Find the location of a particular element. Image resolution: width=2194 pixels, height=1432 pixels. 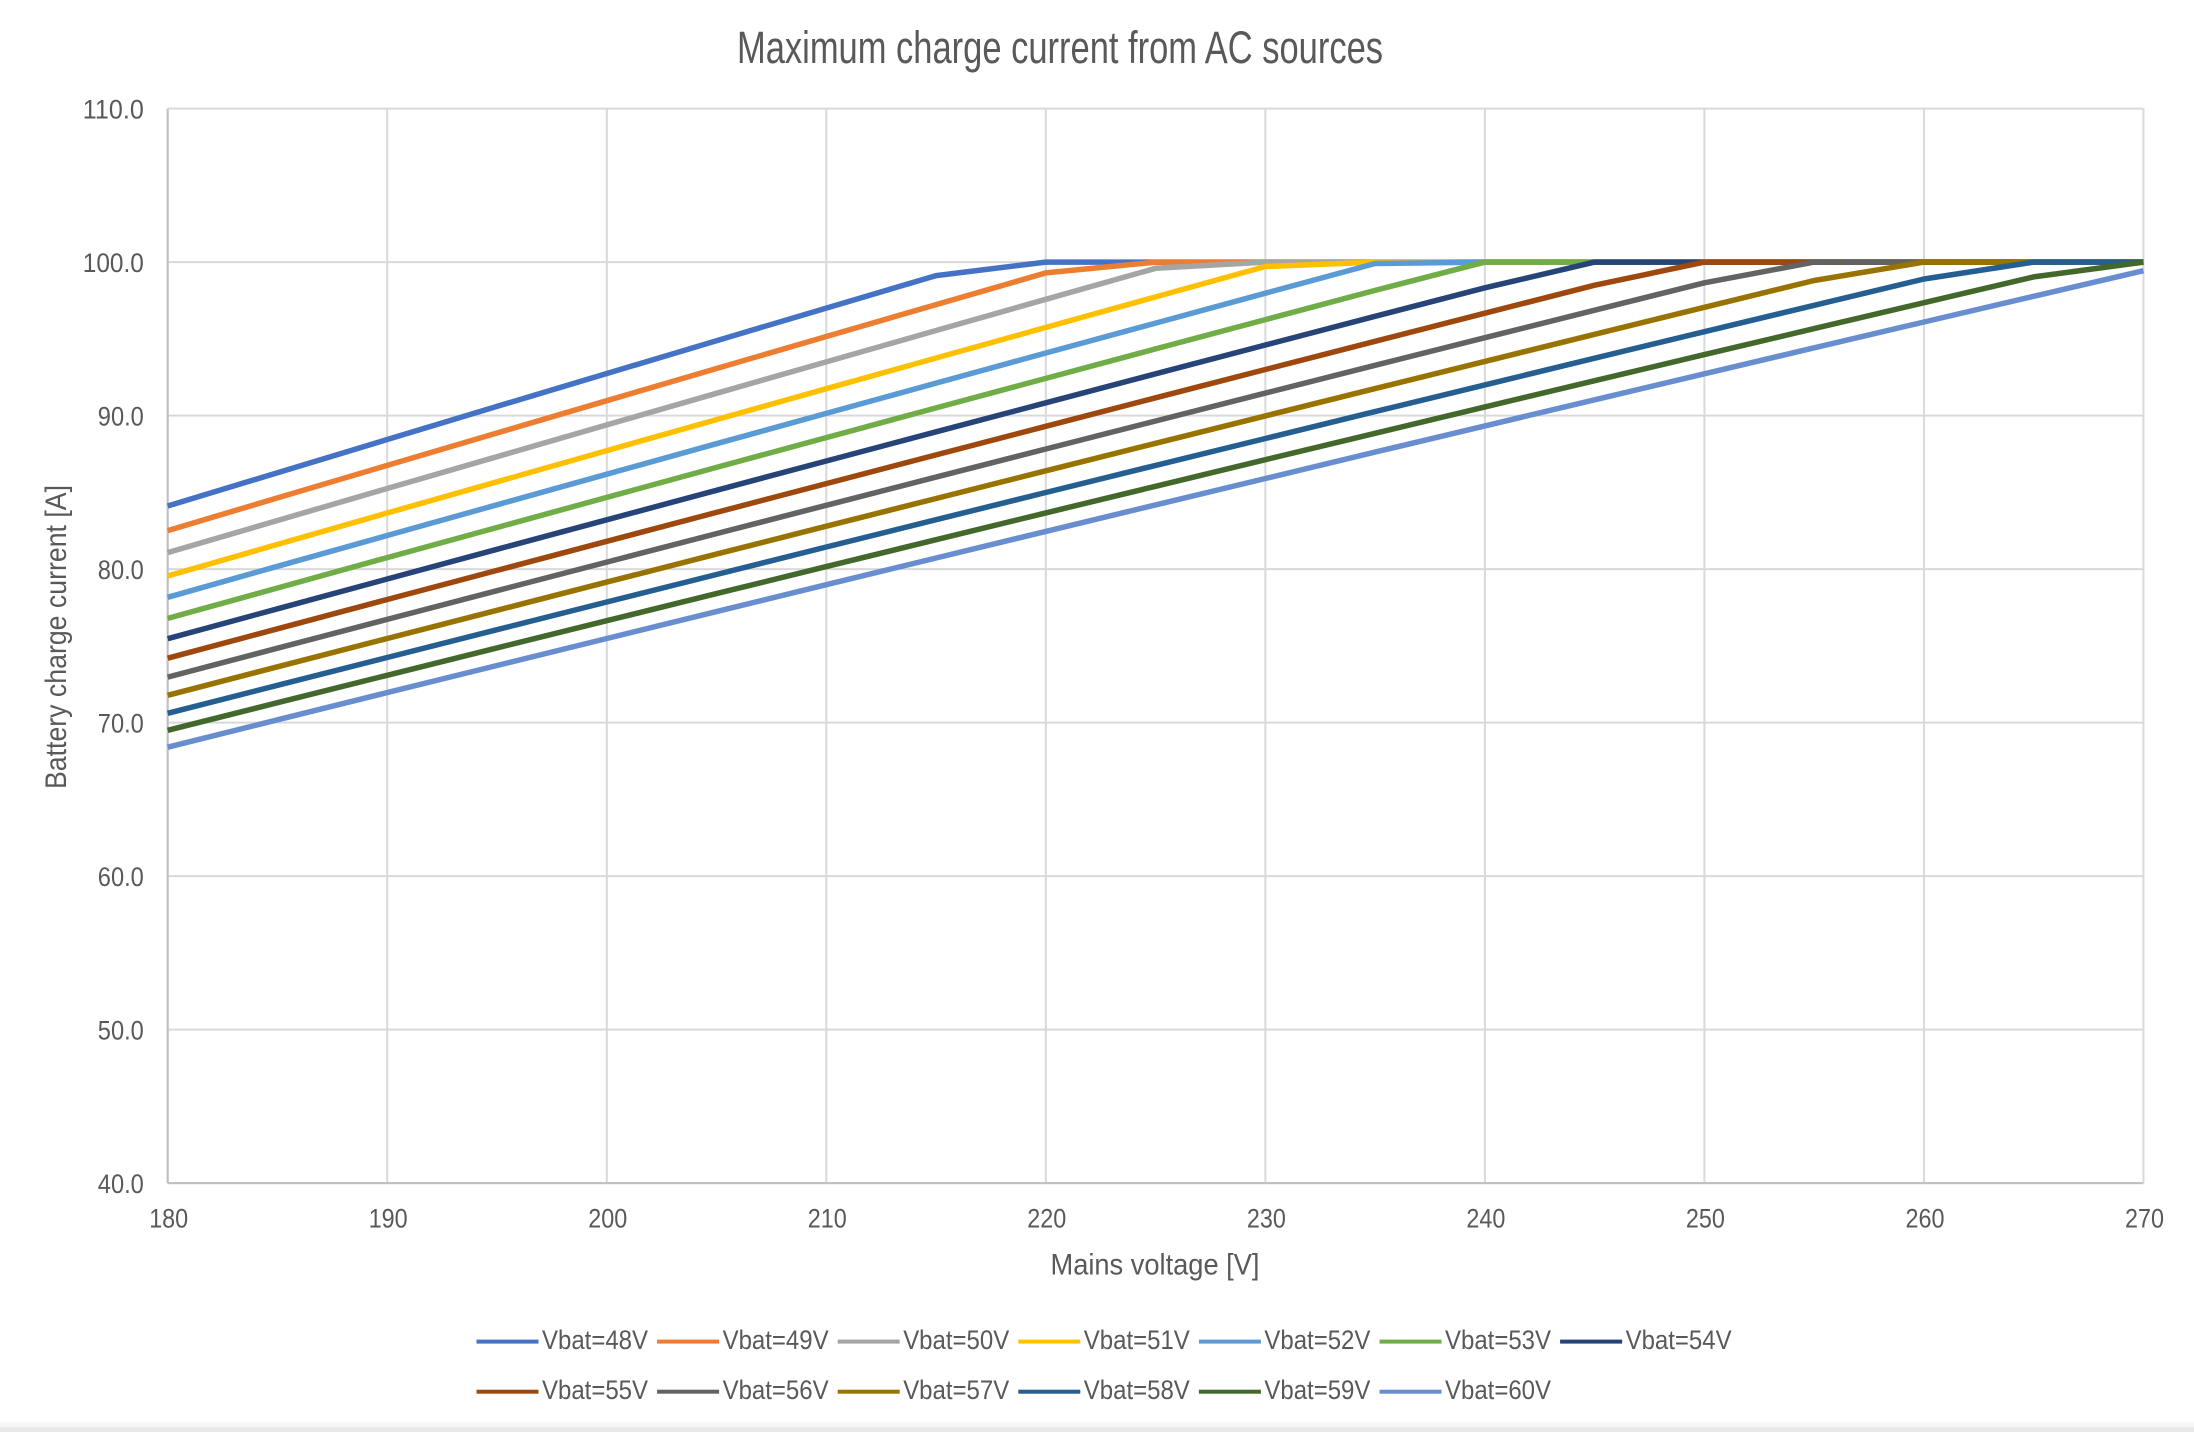

svg-text: Vbat=52V is located at coordinates (1317, 1340).